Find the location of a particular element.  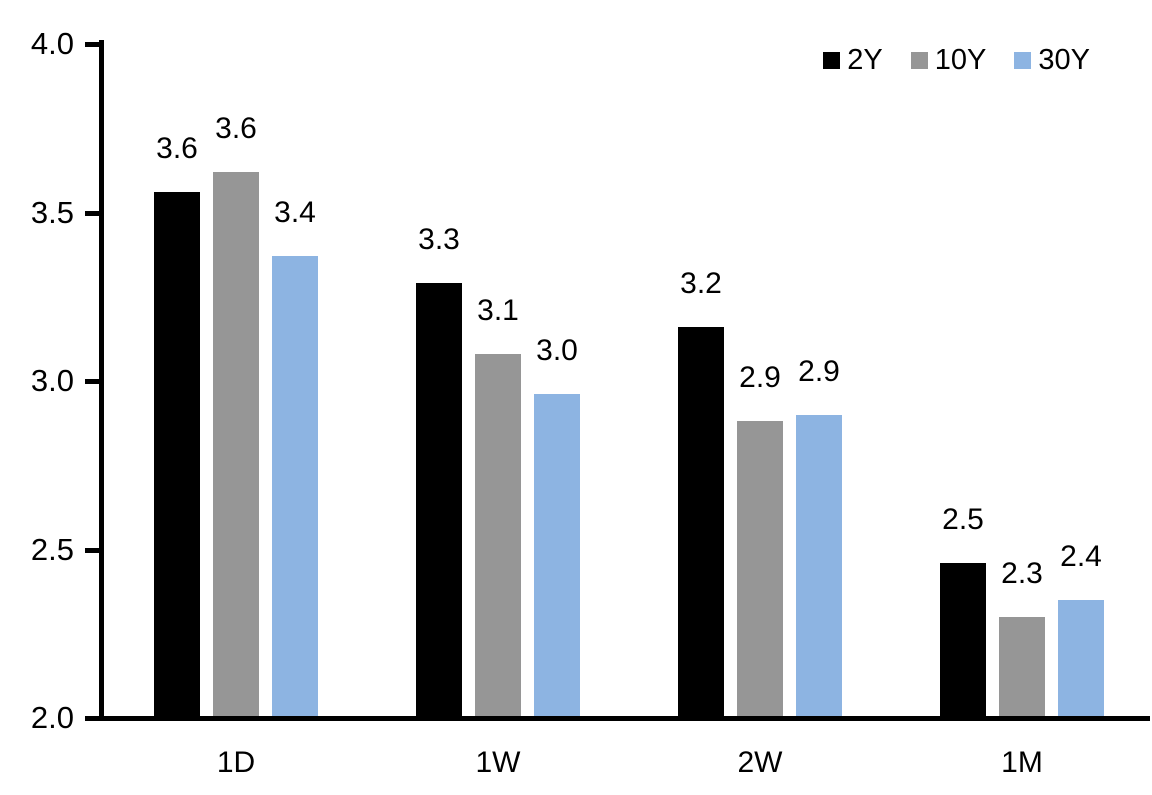

bar-value-label: 3.2 is located at coordinates (701, 284).